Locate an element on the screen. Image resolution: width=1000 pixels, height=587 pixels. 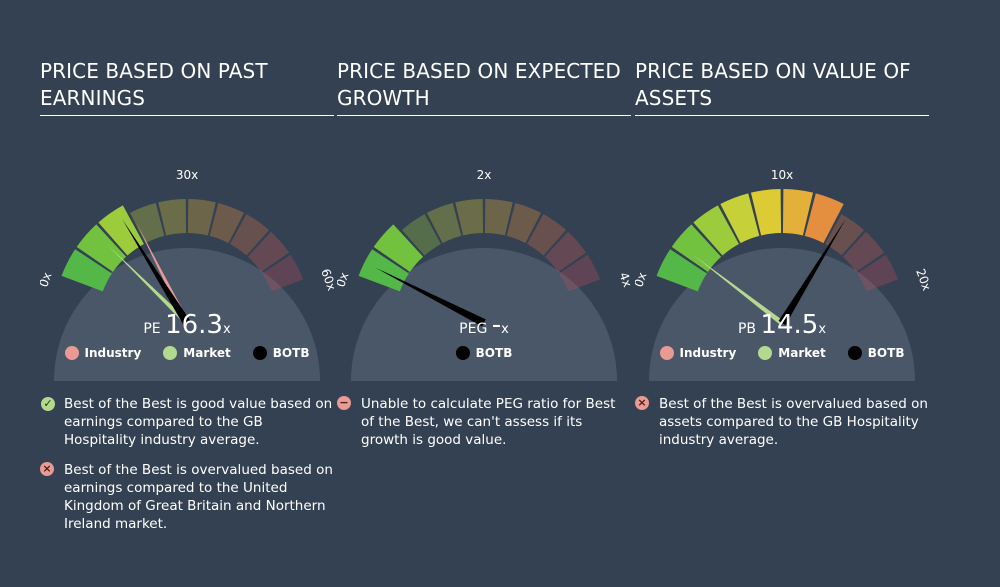
metric-readout: PE 16.3x is located at coordinates (187, 325).